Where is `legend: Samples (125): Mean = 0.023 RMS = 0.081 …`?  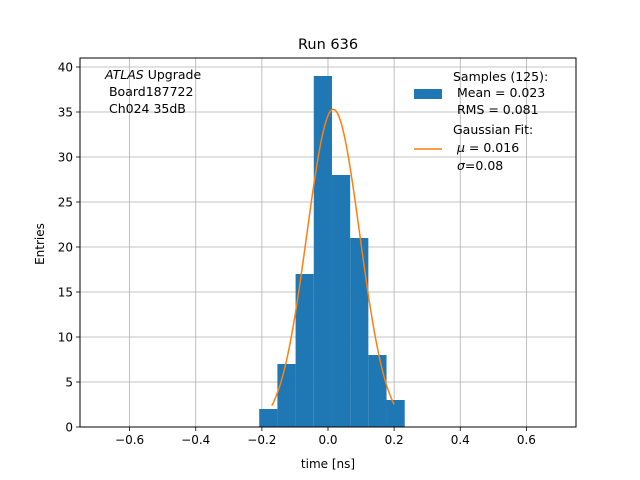 legend: Samples (125): Mean = 0.023 RMS = 0.081 … is located at coordinates (481, 121).